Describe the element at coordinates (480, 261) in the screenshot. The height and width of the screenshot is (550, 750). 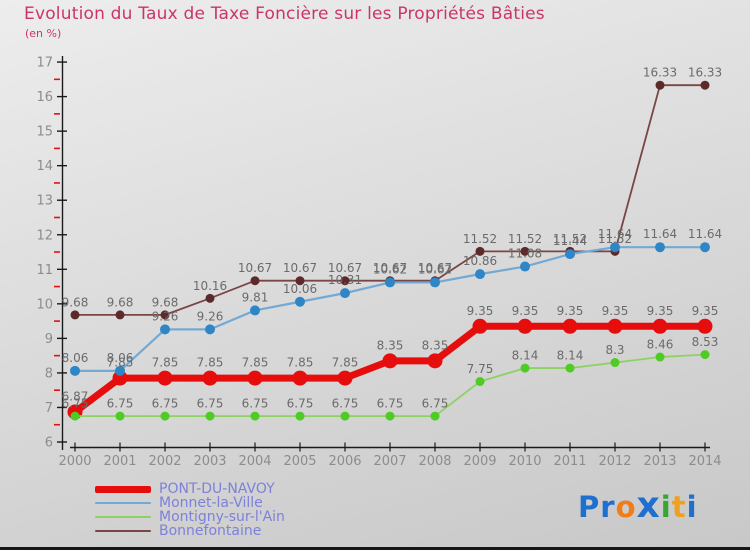
I see `data-label: 10.86` at that location.